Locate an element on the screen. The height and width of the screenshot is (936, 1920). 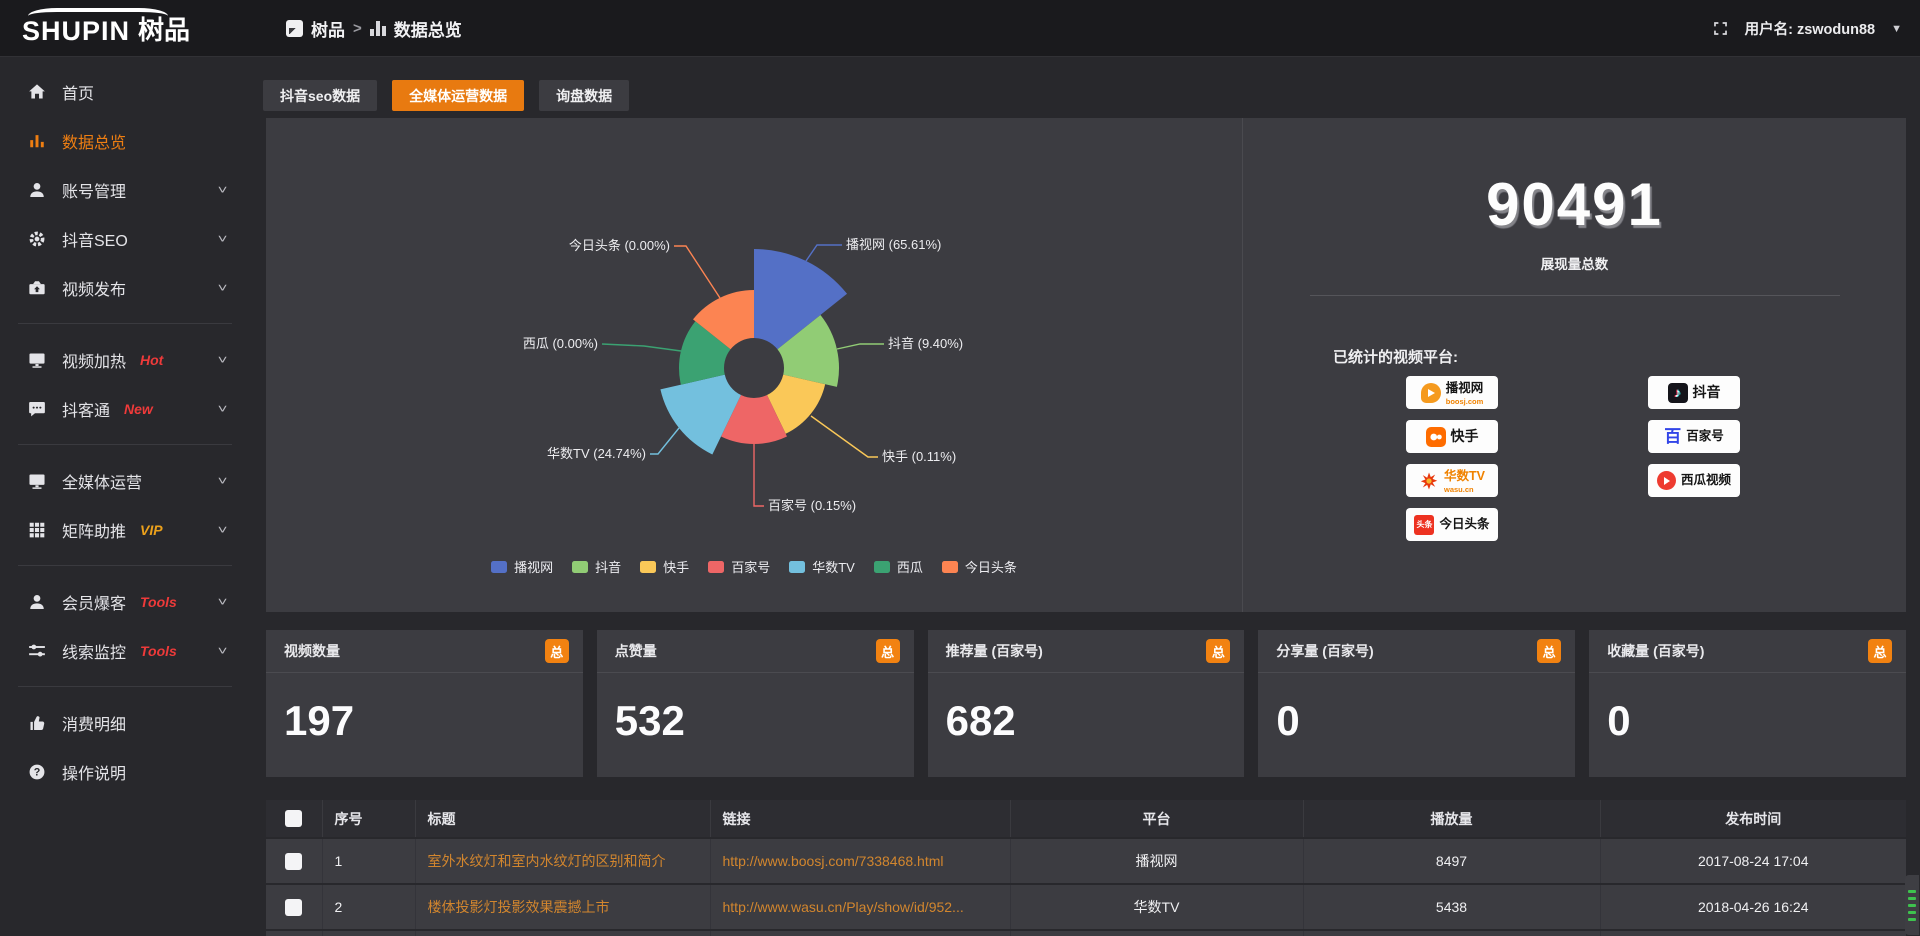
sidebar-item-label: 首页 is located at coordinates (78, 94).